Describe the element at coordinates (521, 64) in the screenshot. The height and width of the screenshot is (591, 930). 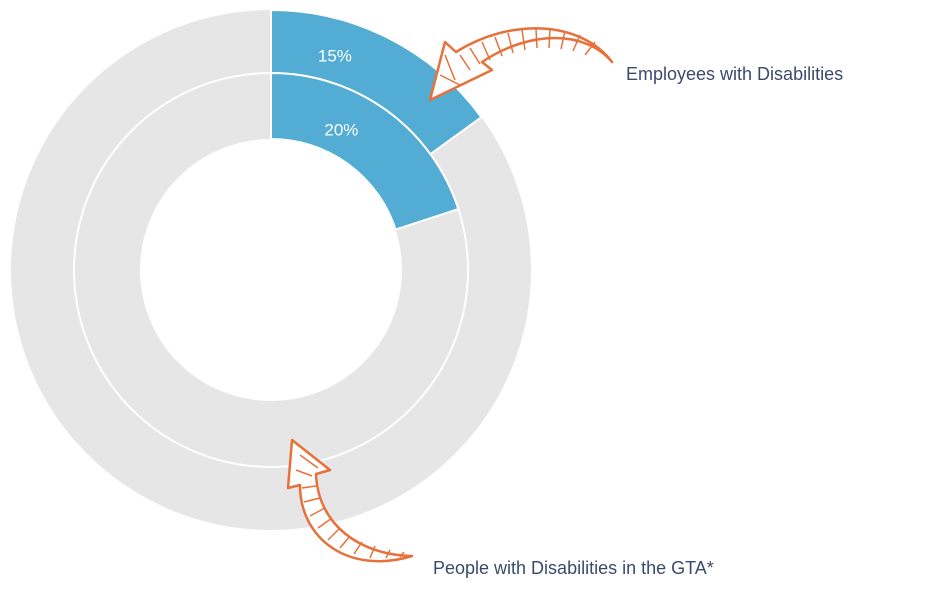
I see `arrow-top` at that location.